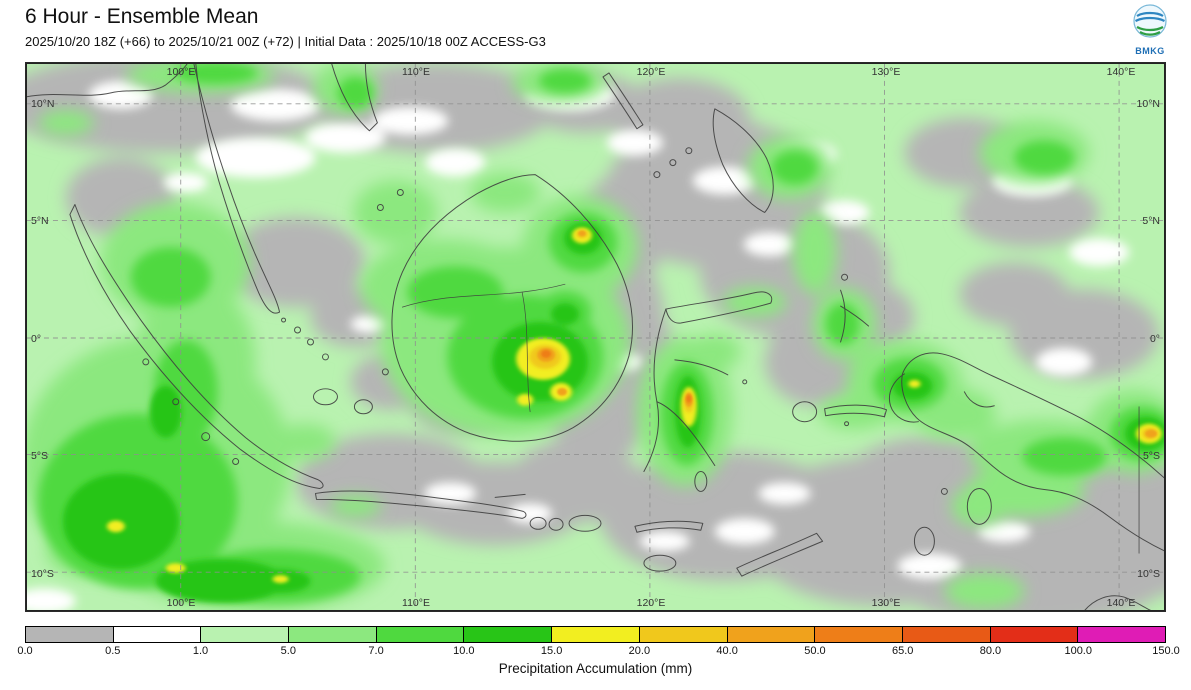  Describe the element at coordinates (200, 651) in the screenshot. I see `colorbar-tick: 1.0` at that location.